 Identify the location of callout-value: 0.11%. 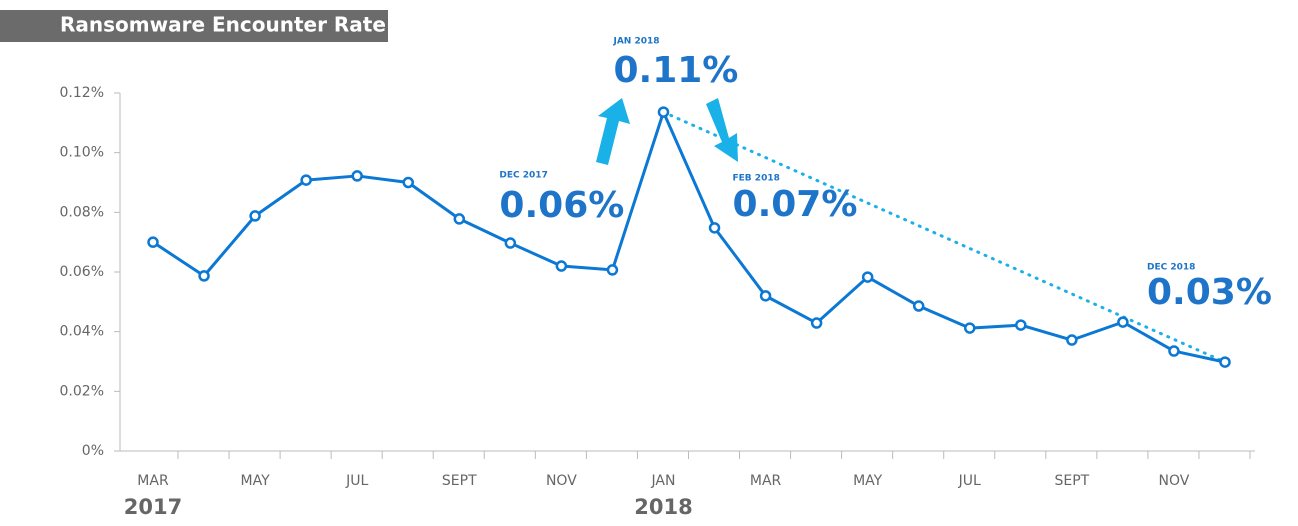
(675, 70).